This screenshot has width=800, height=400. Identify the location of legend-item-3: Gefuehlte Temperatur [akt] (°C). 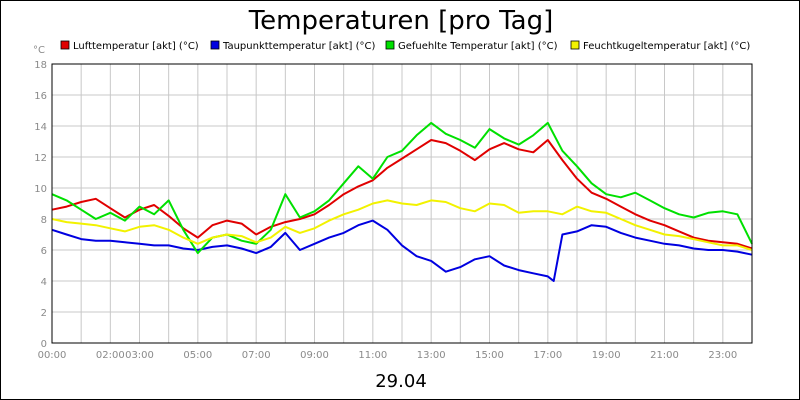
(471, 46).